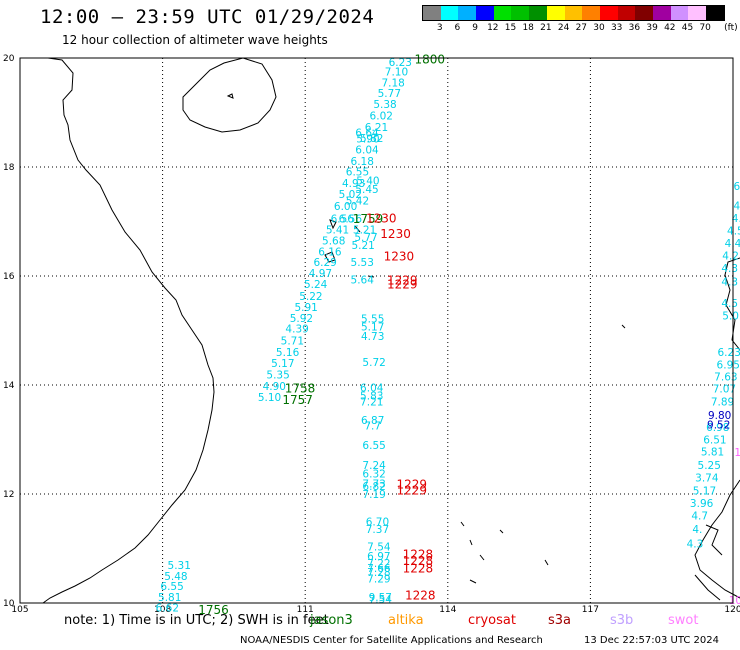 This screenshot has height=650, width=740. What do you see at coordinates (732, 244) in the screenshot?
I see `wave-height-label: 4.4` at bounding box center [732, 244].